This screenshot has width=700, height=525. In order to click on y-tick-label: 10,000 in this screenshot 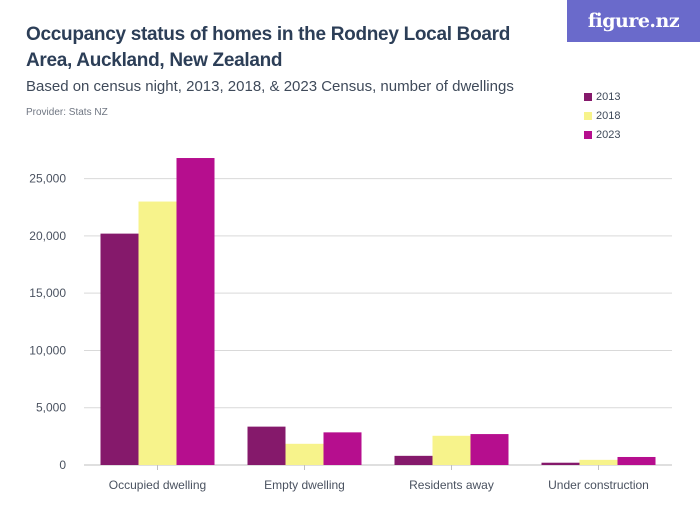, I will do `click(47, 350)`.